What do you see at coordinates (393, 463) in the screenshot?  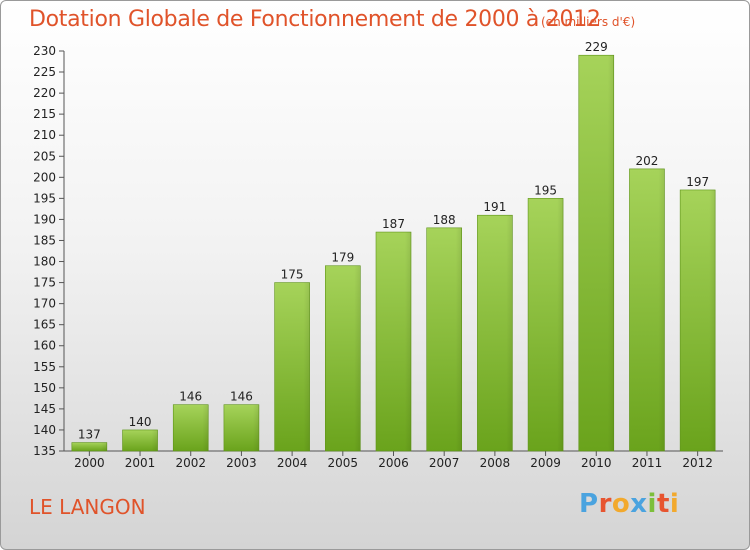 I see `x-tick-label: 2006` at bounding box center [393, 463].